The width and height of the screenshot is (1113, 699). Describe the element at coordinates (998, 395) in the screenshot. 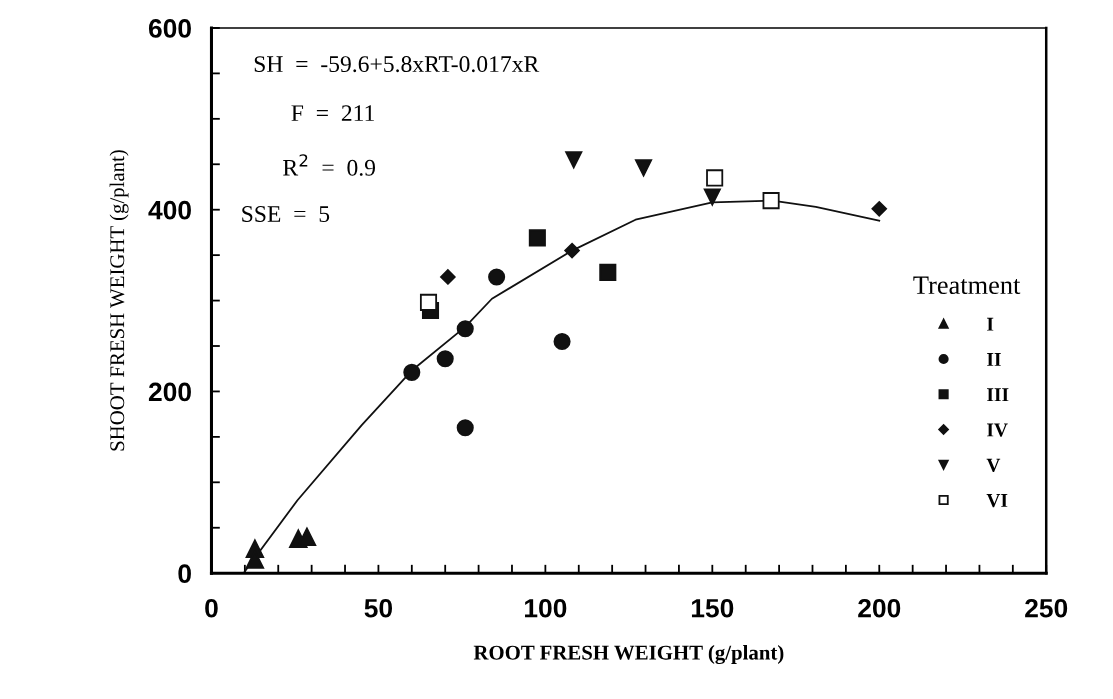

I see `legend-label: III` at that location.